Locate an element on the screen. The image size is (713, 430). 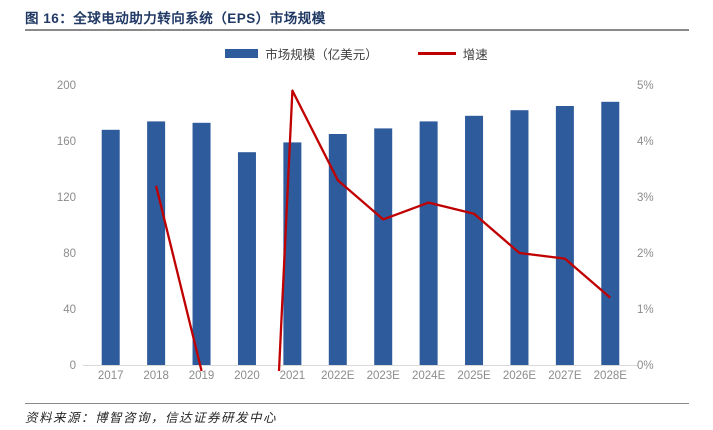
right-axis-tick-label: 4% is located at coordinates (645, 142).